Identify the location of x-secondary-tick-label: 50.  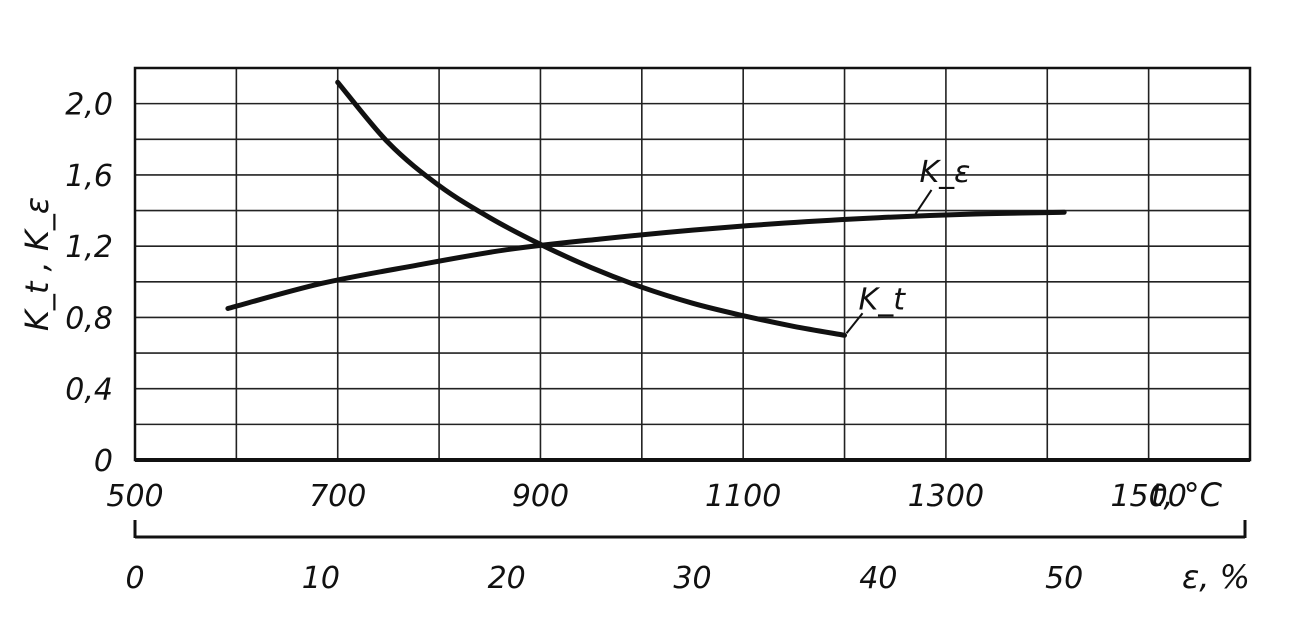
(1064, 578).